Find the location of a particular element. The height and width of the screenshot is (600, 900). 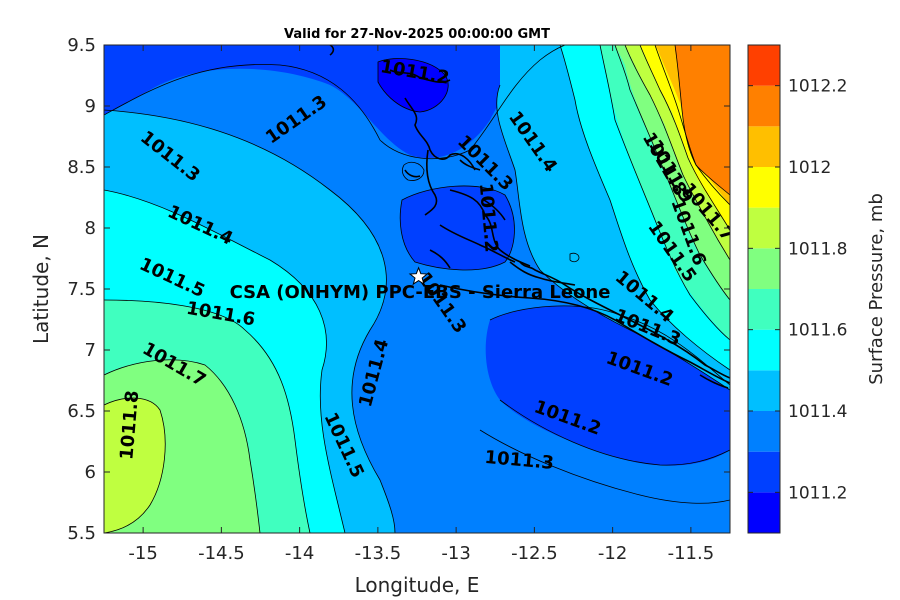

y-axis-label: Latitude, N is located at coordinates (41, 289).